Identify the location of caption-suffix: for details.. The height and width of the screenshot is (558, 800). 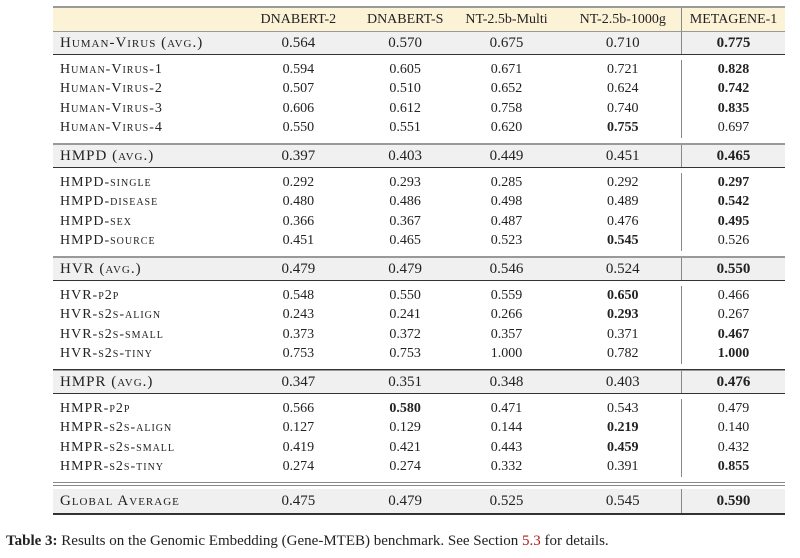
(574, 541).